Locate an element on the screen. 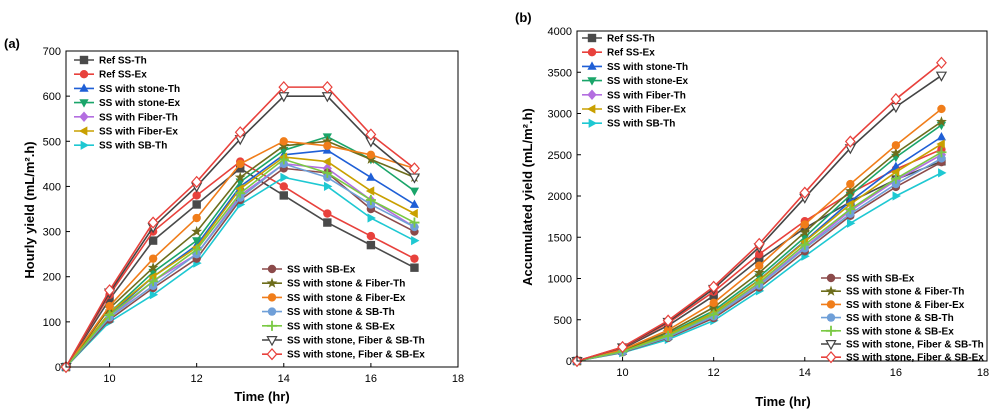  panel-a-y-axis-title: Hourly yield (mL/m².h) is located at coordinates (29, 209).